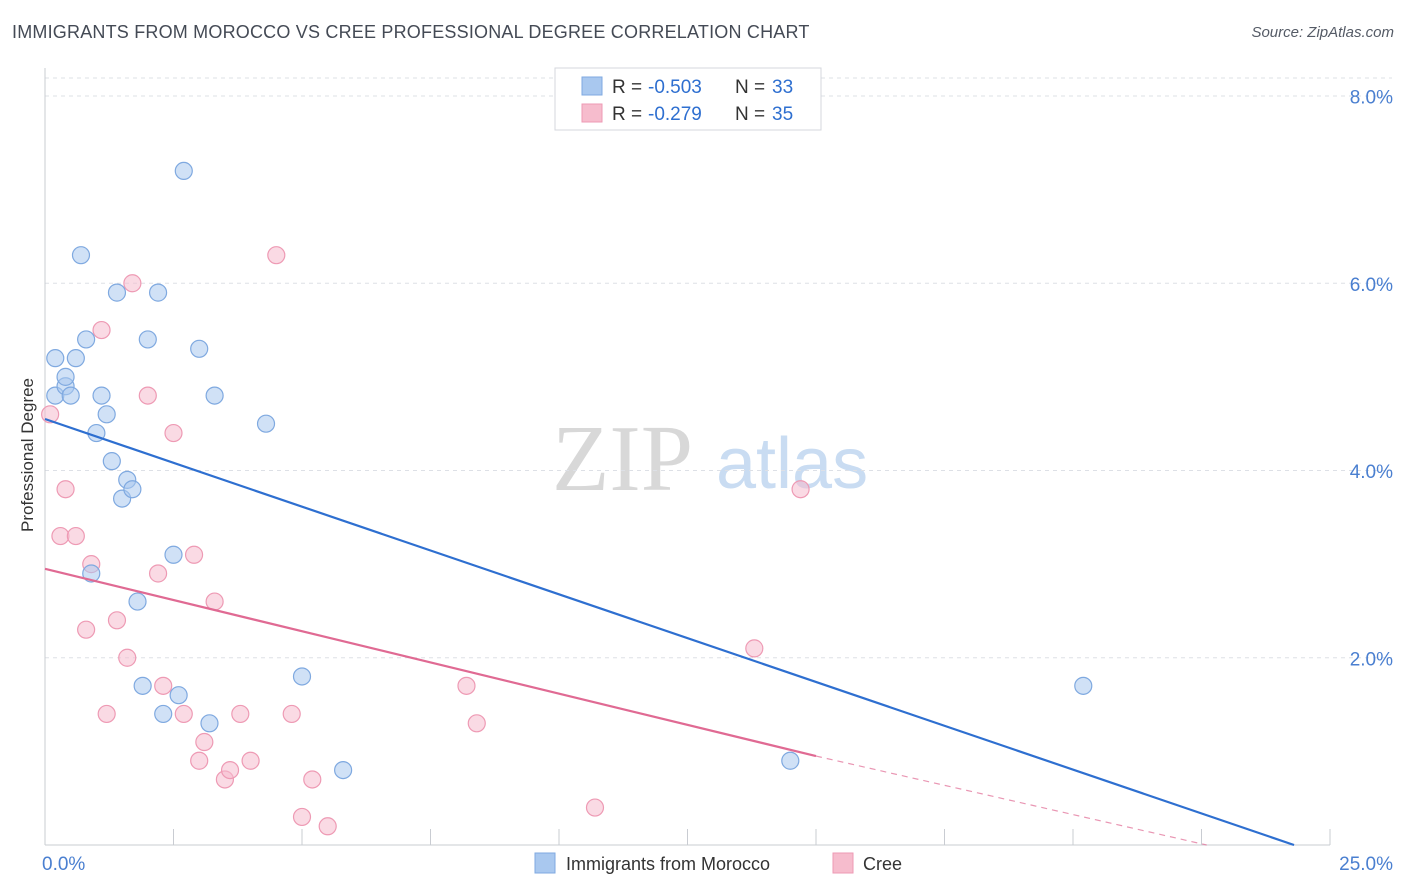 This screenshot has height=892, width=1406. I want to click on x-tick-label-min: 0.0%, so click(63, 864).